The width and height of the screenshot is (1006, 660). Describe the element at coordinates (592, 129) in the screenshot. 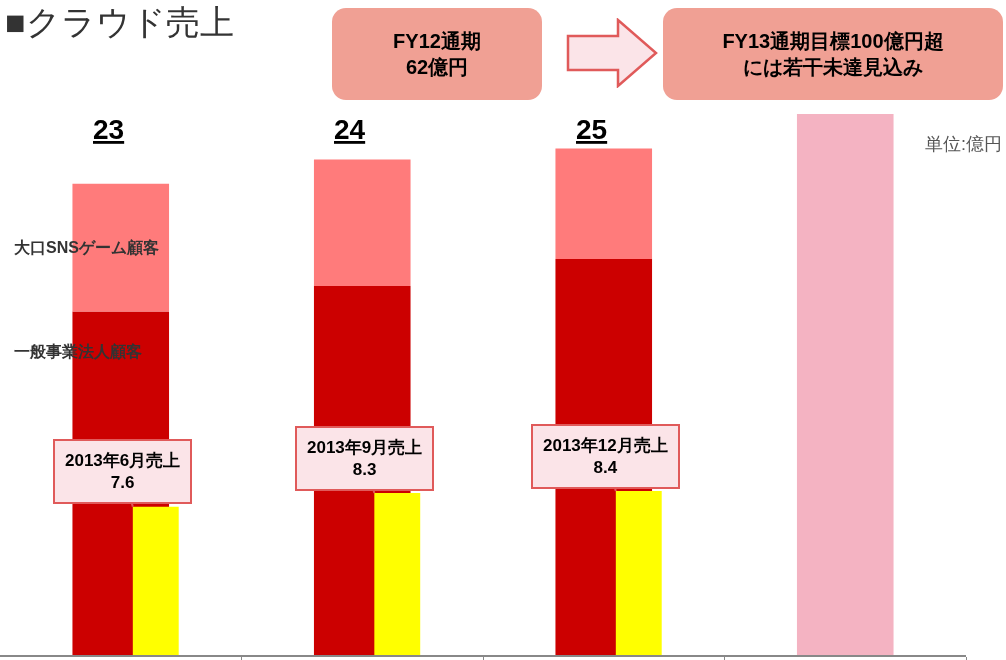

I see `annotation: 25` at that location.